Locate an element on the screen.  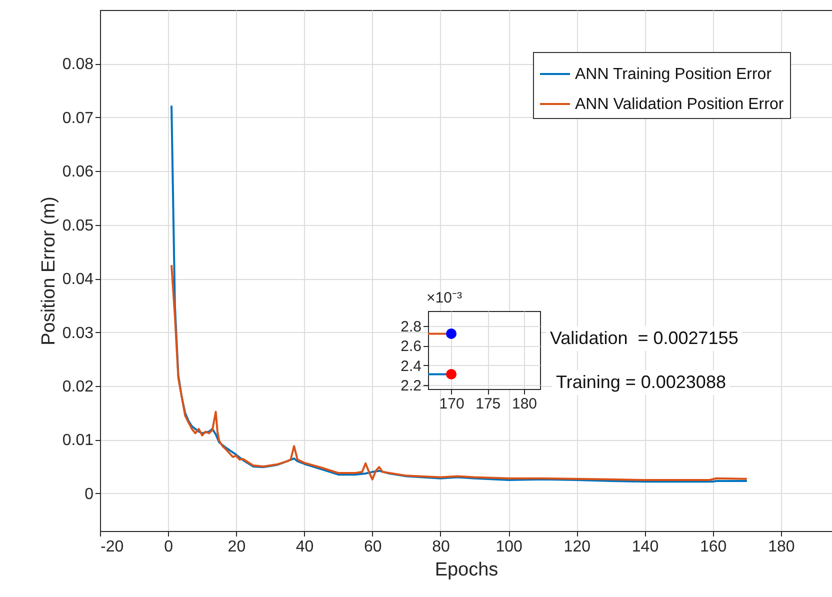
annotation: Training = 0.0023088 is located at coordinates (641, 382).